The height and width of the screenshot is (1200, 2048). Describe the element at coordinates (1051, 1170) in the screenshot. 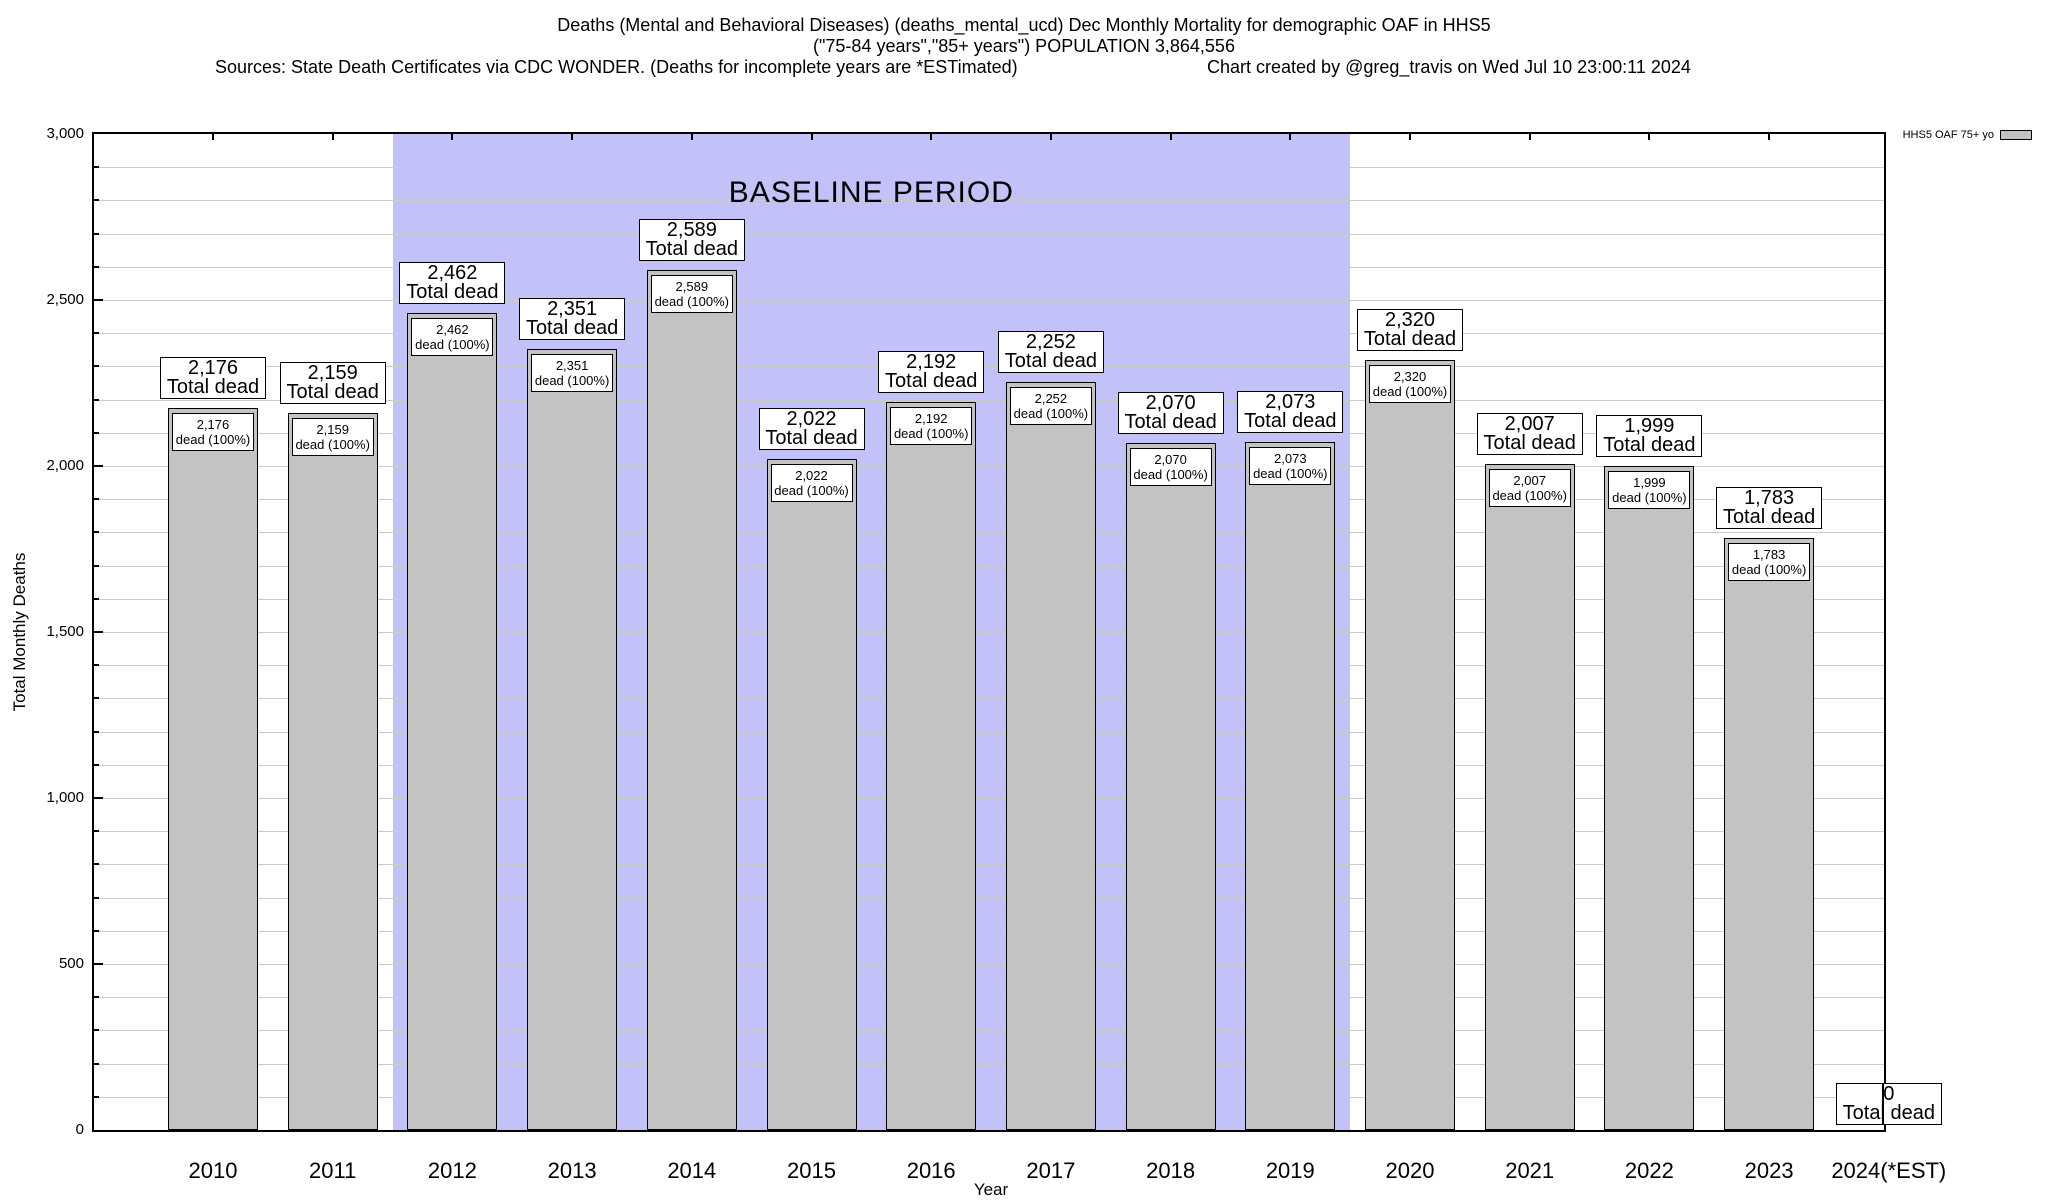

I see `x-tick-label-2017: 2017` at that location.